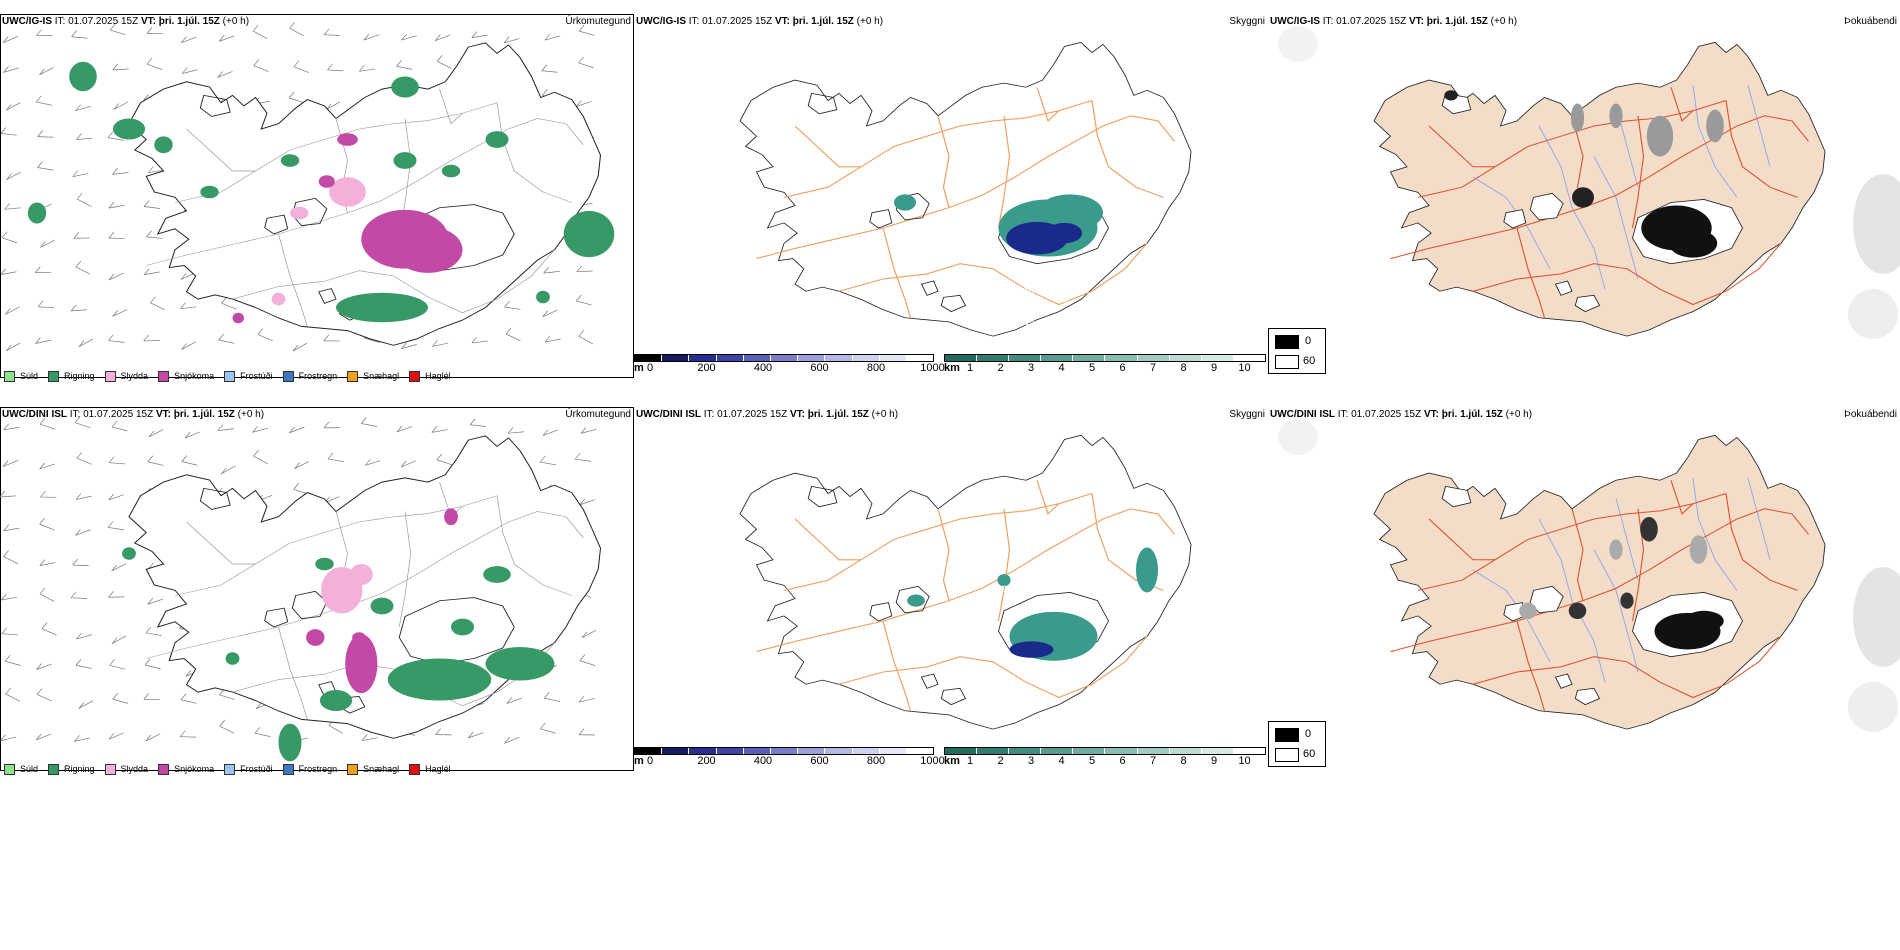 Image resolution: width=1900 pixels, height=950 pixels. I want to click on coastline, so click(965, 582).